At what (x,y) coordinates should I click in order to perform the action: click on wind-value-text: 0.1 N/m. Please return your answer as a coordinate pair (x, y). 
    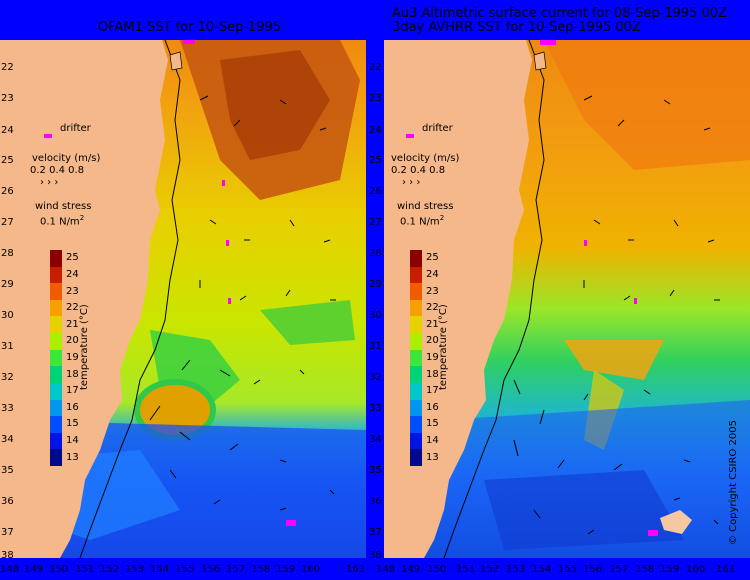
    Looking at the image, I should click on (60, 222).